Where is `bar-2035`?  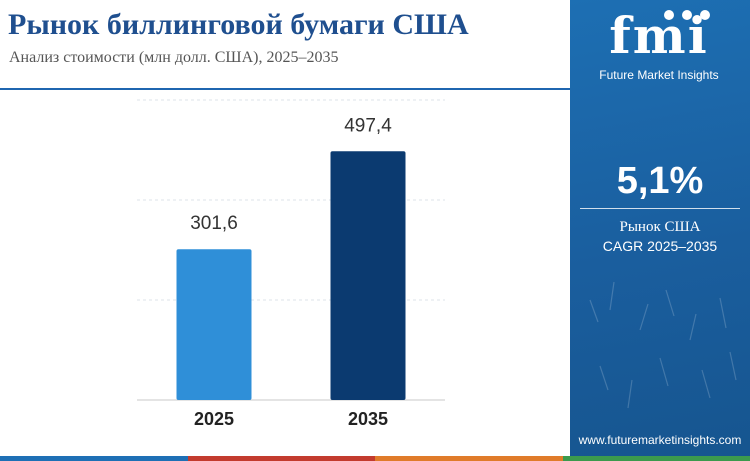 bar-2035 is located at coordinates (368, 275).